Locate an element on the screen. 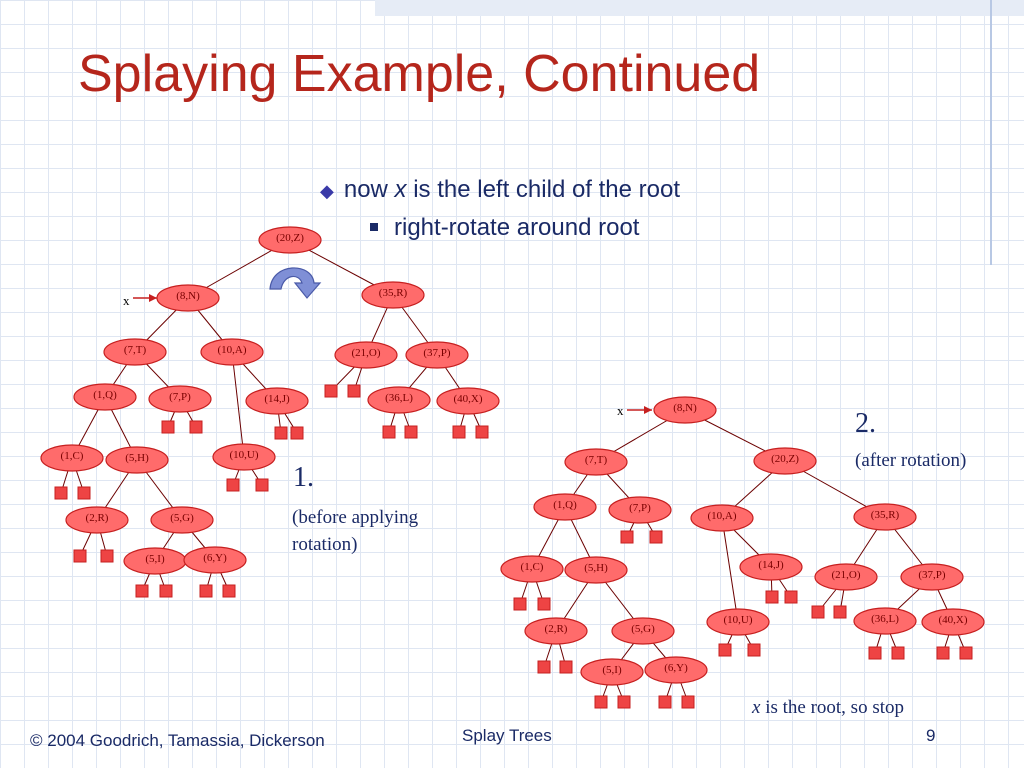  before-x-pointer-arrowhead is located at coordinates (153, 298).